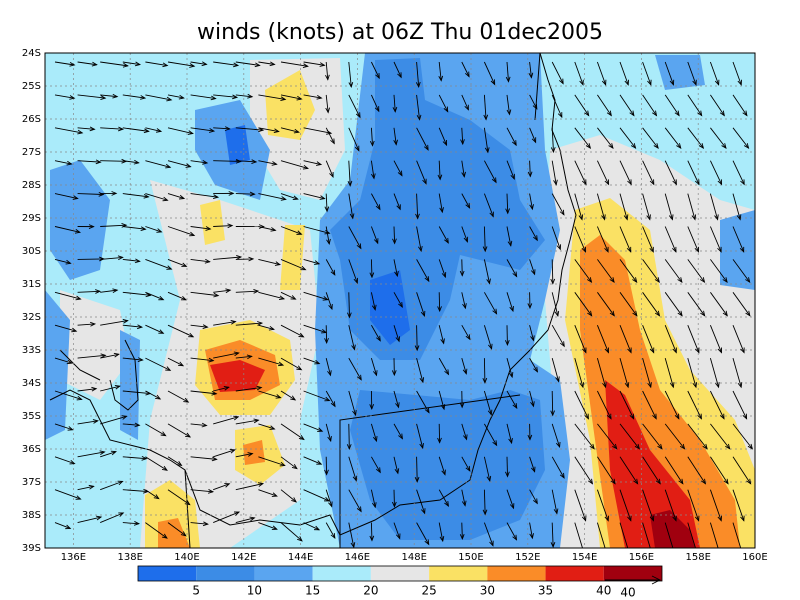 The image size is (800, 600). What do you see at coordinates (413, 557) in the screenshot?
I see `lon-label: 148E` at bounding box center [413, 557].